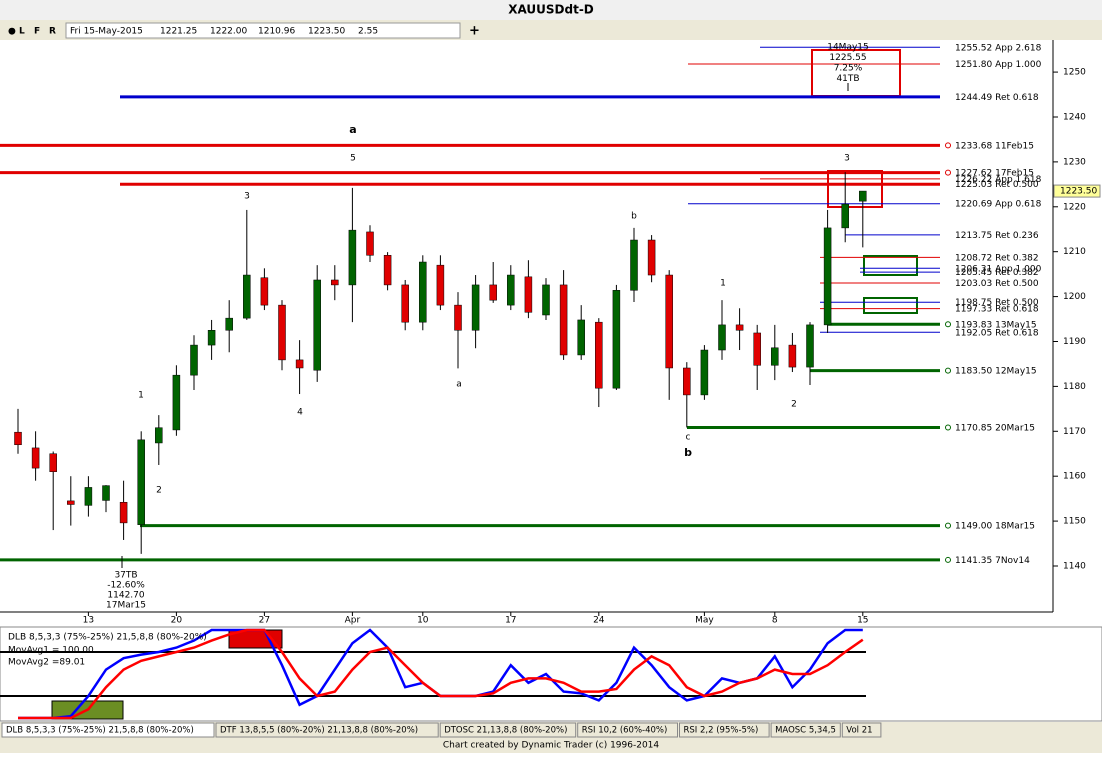  I want to click on tool-button: R, so click(52, 32).